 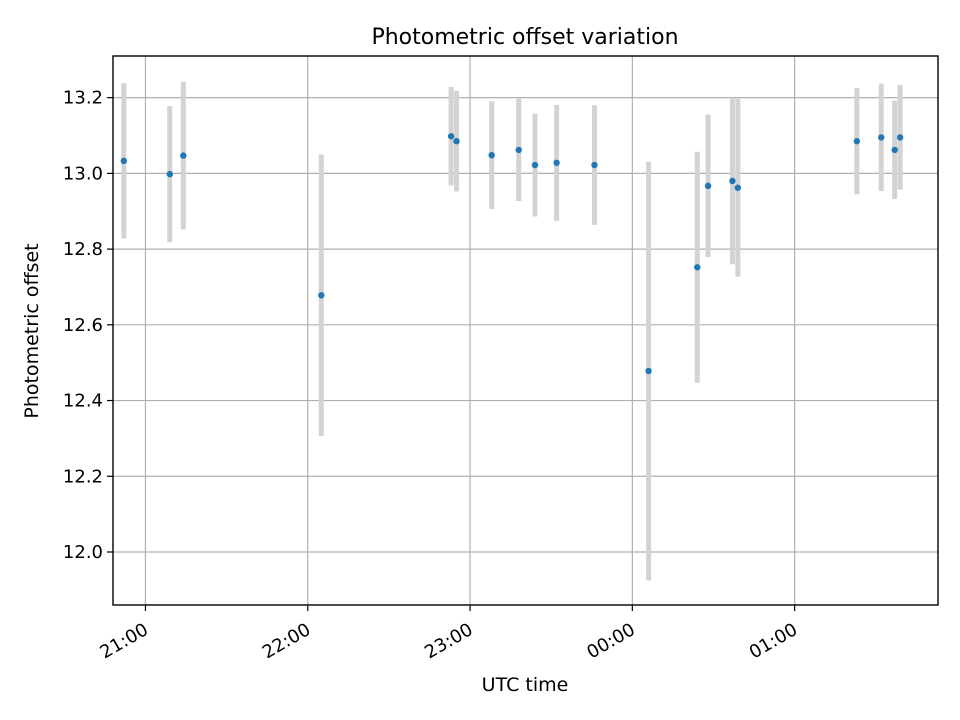 I want to click on x-axis-label: UTC time, so click(x=525, y=685).